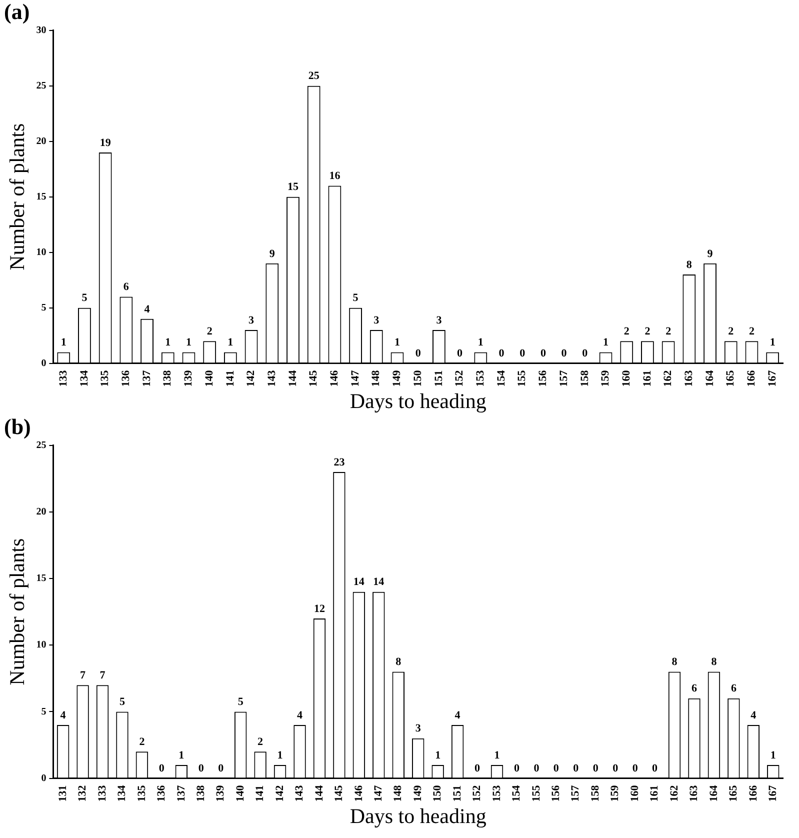  I want to click on x-tick-label: 135, so click(105, 378).